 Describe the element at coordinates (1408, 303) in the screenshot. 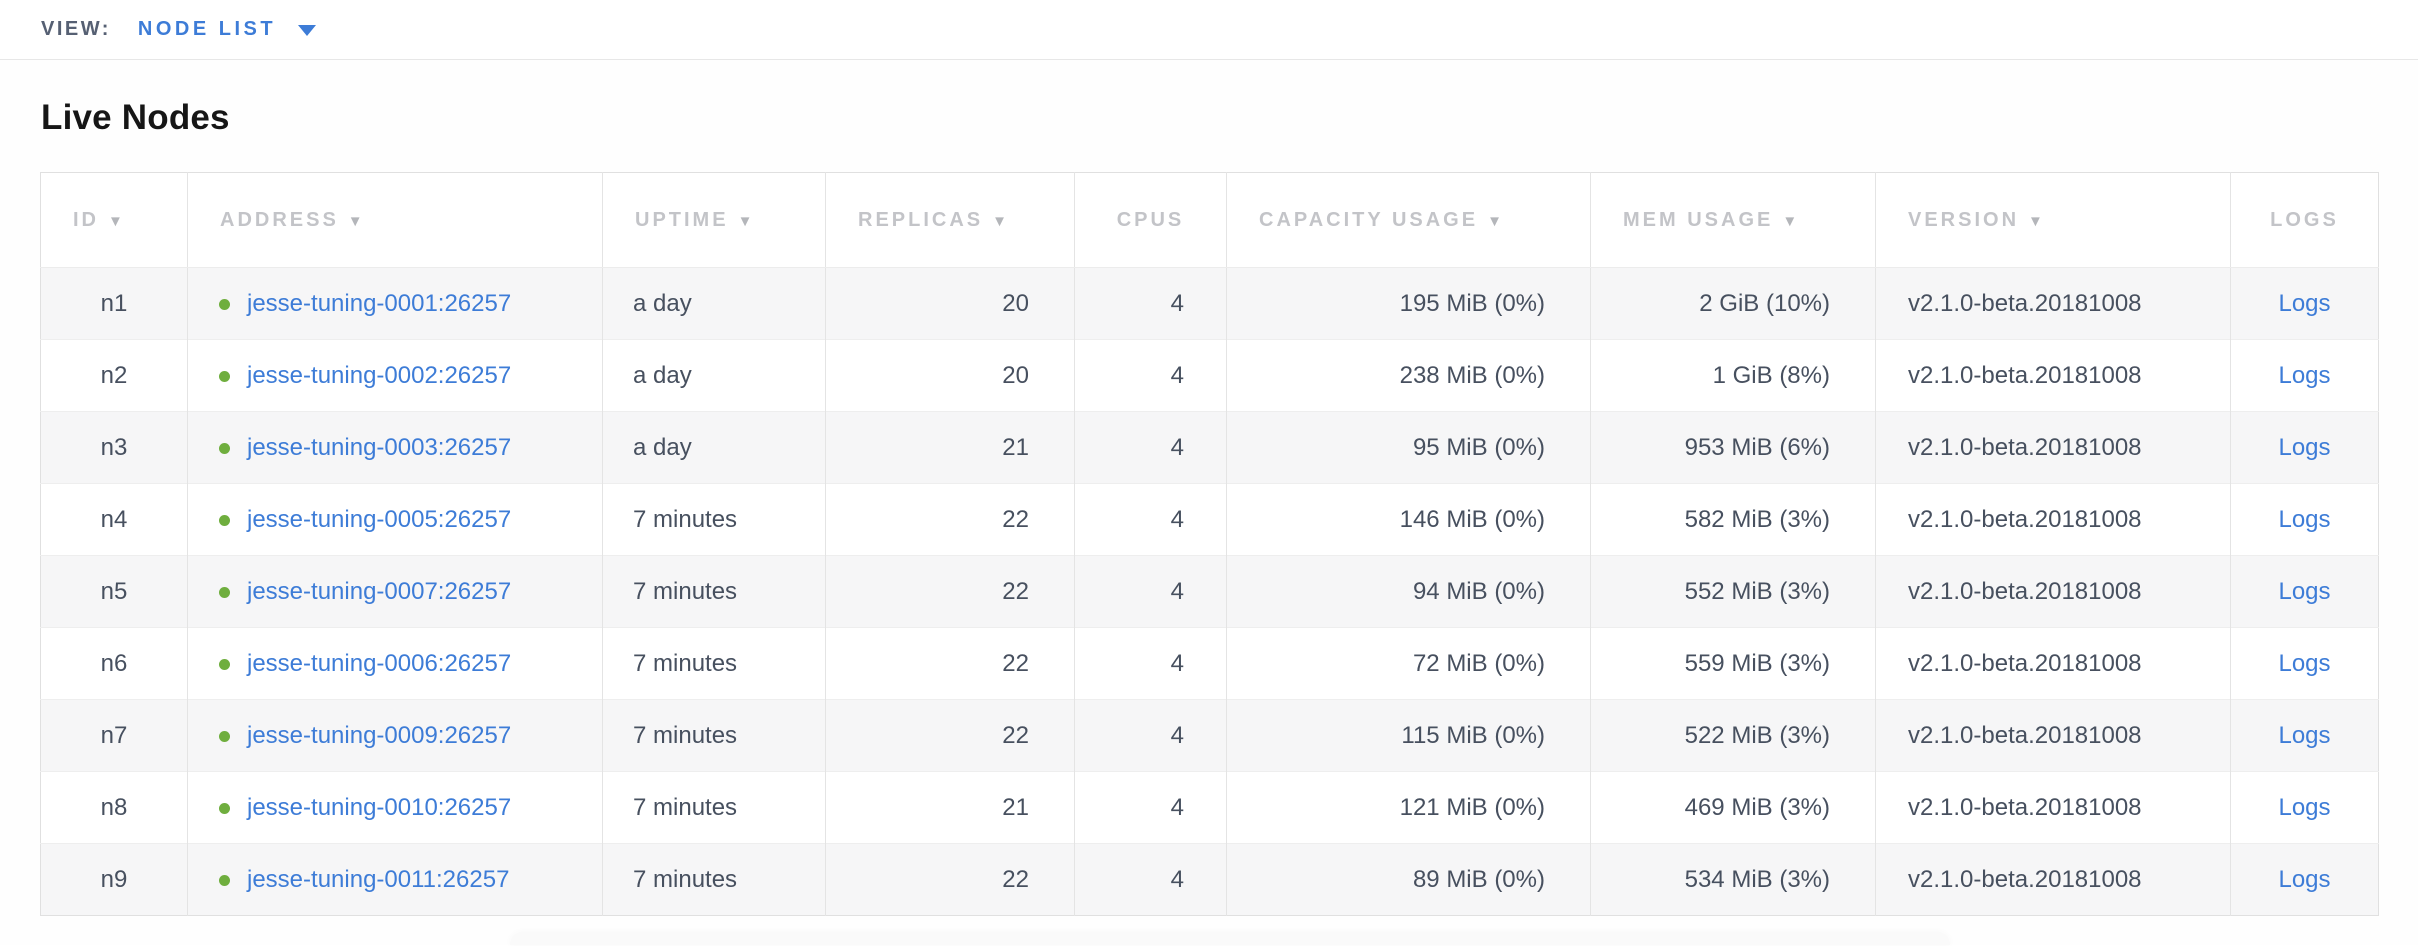

I see `cell-capacity: 195 MiB (0%)` at that location.